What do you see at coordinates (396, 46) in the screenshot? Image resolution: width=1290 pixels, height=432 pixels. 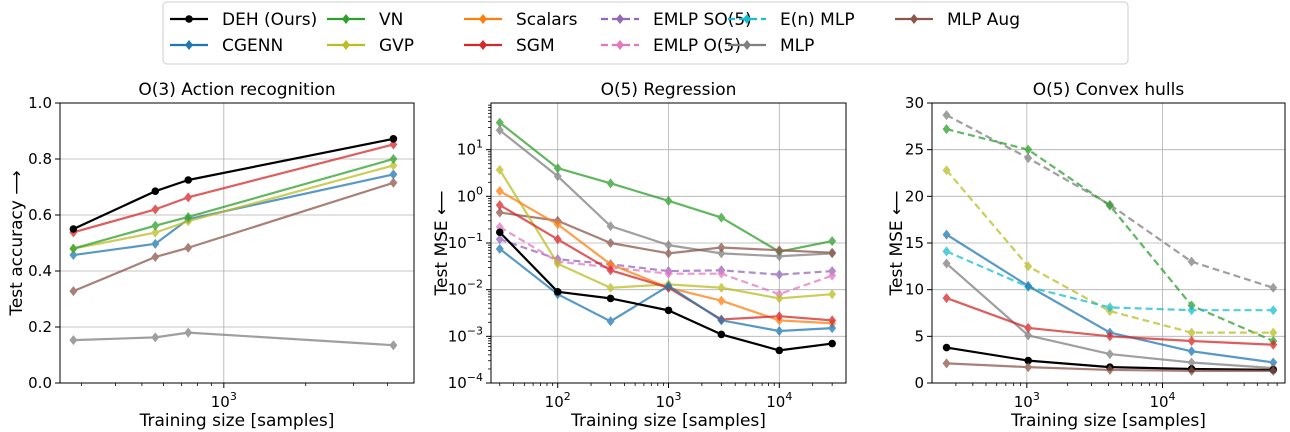 I see `legend-label: GVP` at bounding box center [396, 46].